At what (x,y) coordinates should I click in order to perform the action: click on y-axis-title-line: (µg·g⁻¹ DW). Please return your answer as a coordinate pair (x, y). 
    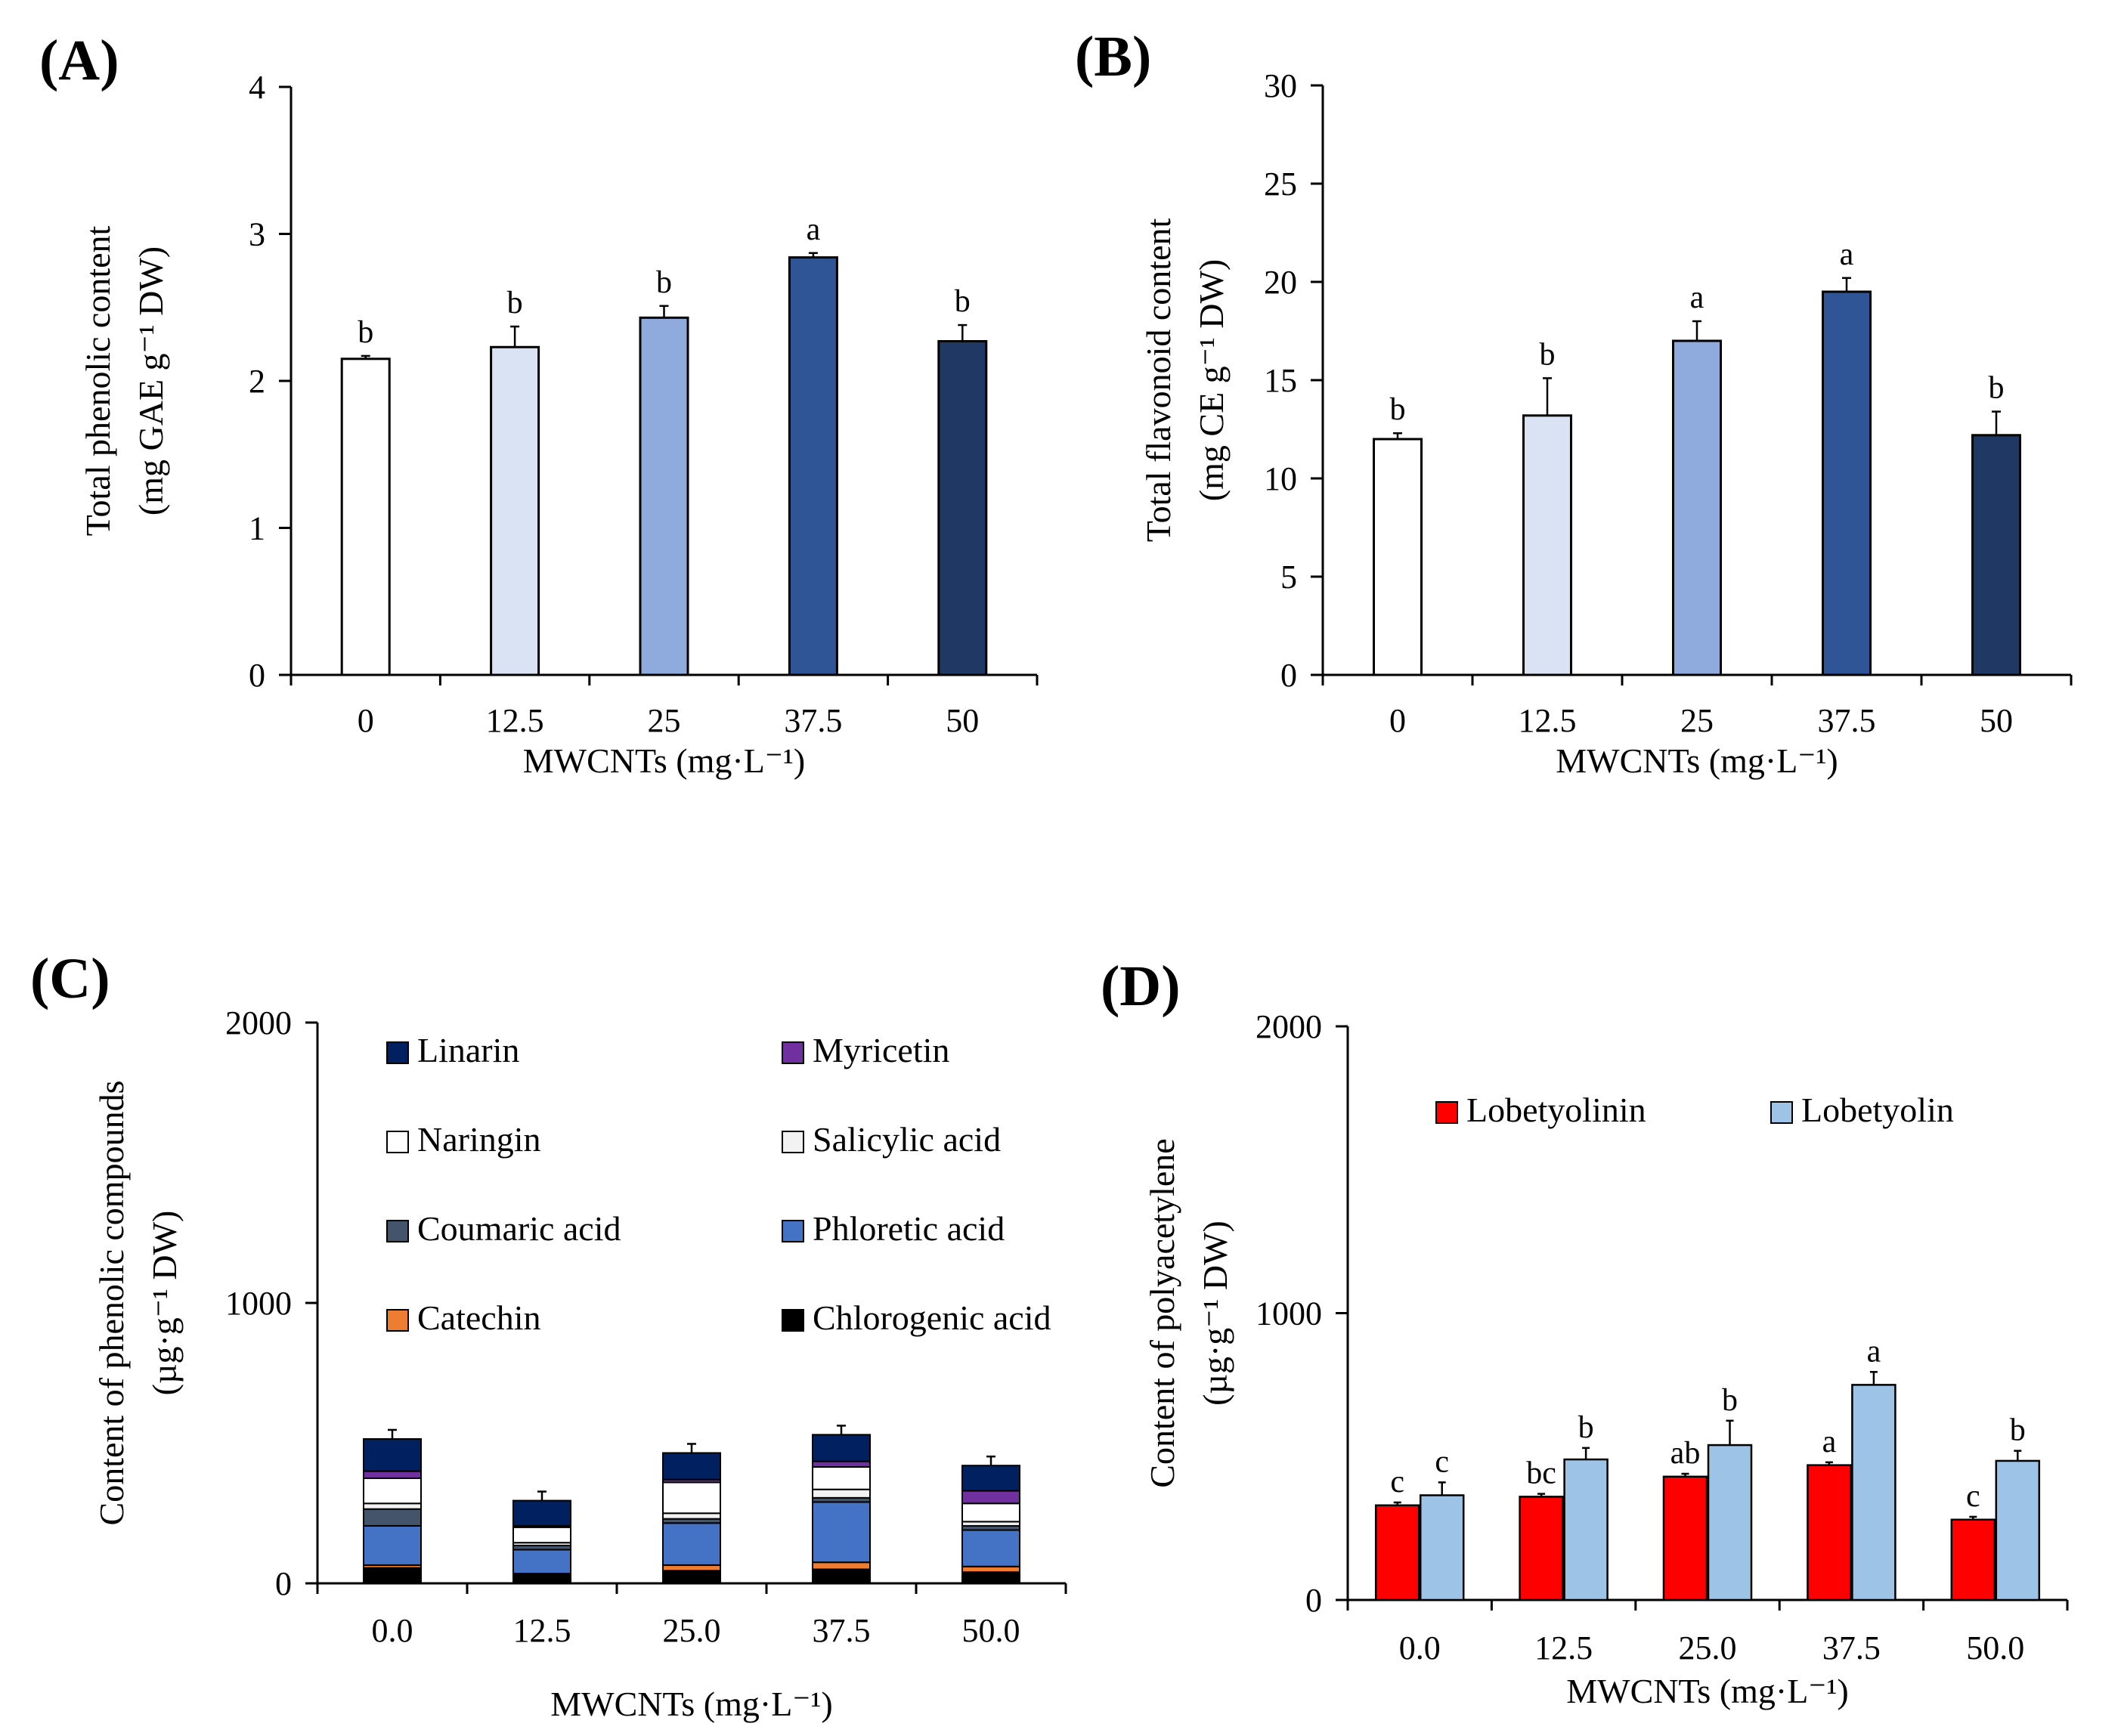
    Looking at the image, I should click on (1215, 1313).